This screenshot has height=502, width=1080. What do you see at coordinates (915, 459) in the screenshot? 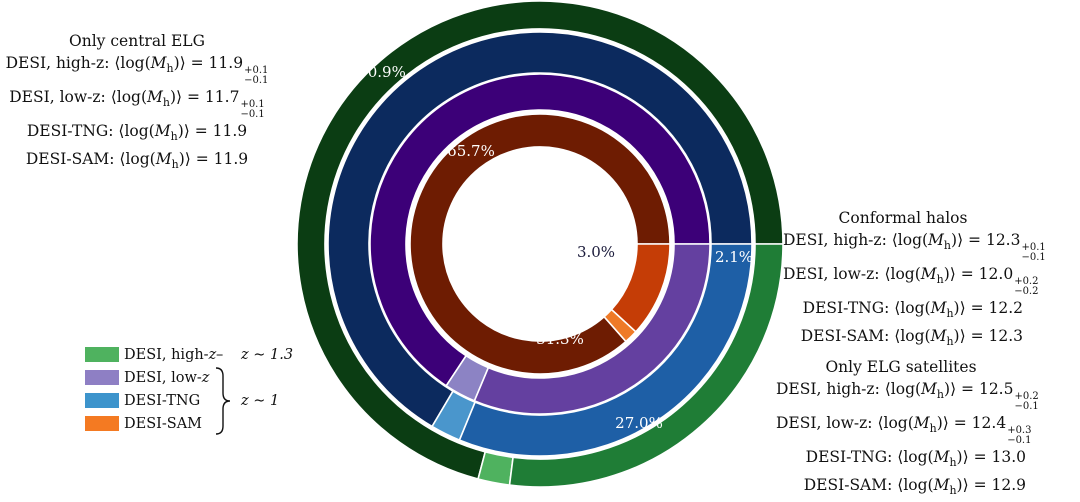
I see `annotation-line: DESI-TNG: ⟨log(Mh)⟩ = 13.0` at bounding box center [915, 459].